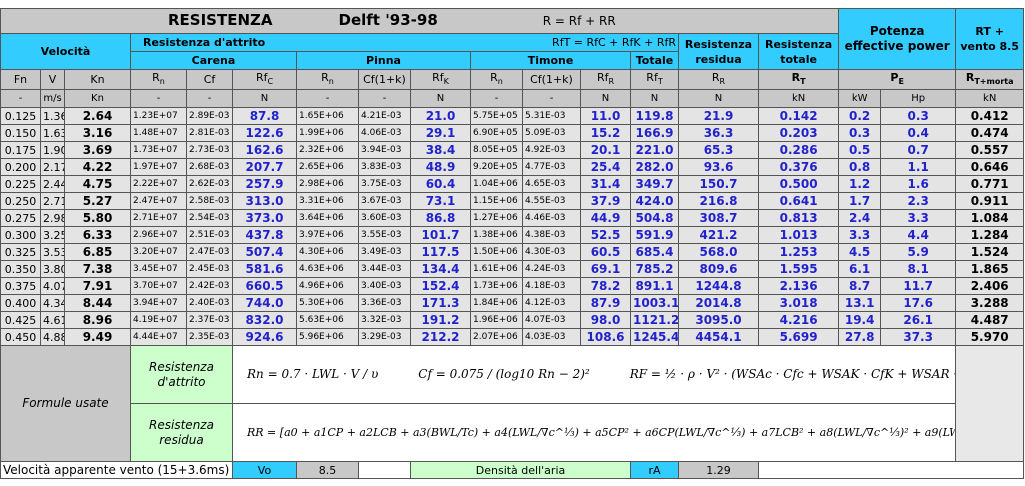 Image resolution: width=1025 pixels, height=486 pixels. Describe the element at coordinates (321, 268) in the screenshot. I see `data-cell-text: 4.63E+06` at that location.